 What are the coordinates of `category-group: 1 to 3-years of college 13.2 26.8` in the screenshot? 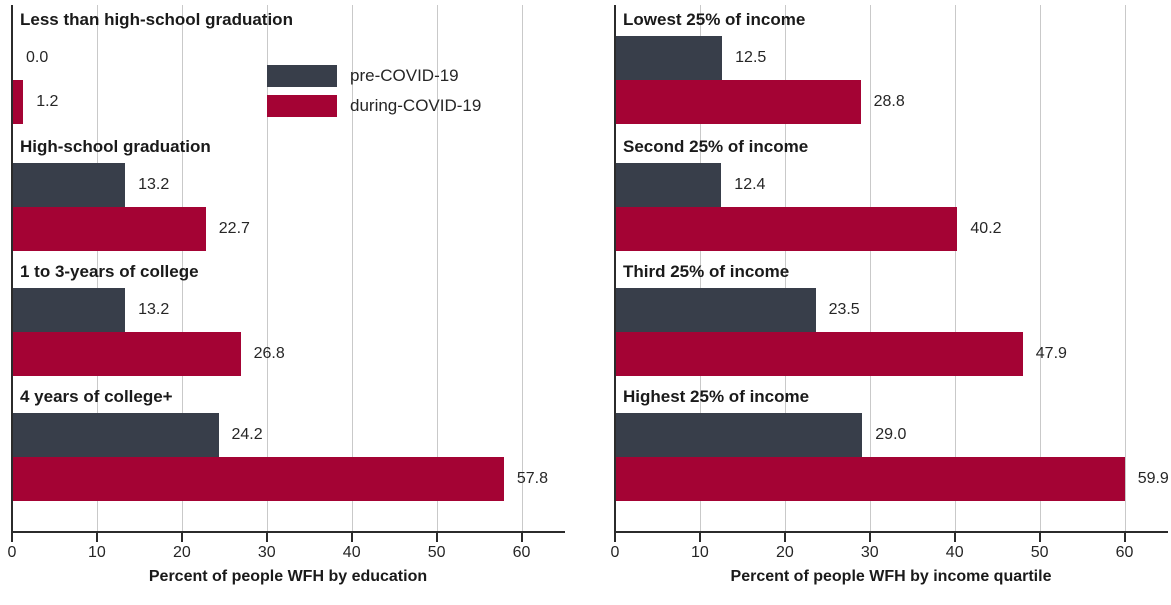 It's located at (289, 319).